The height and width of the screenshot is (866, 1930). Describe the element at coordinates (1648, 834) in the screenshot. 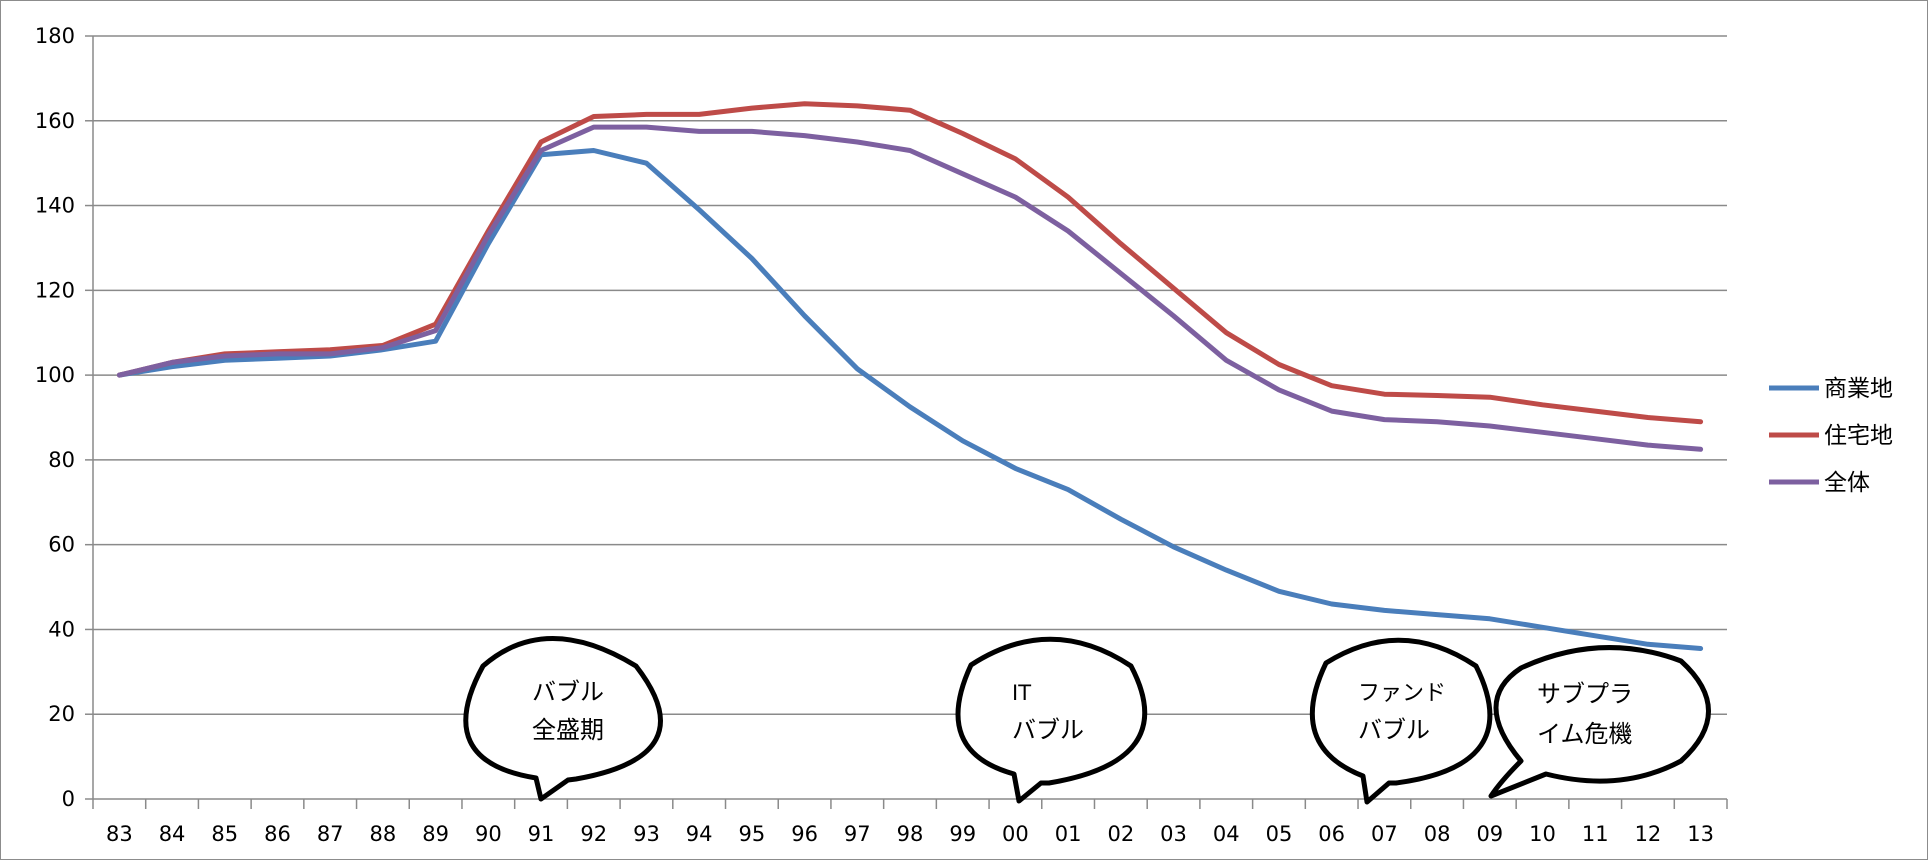

I see `x-tick-label: 12` at that location.